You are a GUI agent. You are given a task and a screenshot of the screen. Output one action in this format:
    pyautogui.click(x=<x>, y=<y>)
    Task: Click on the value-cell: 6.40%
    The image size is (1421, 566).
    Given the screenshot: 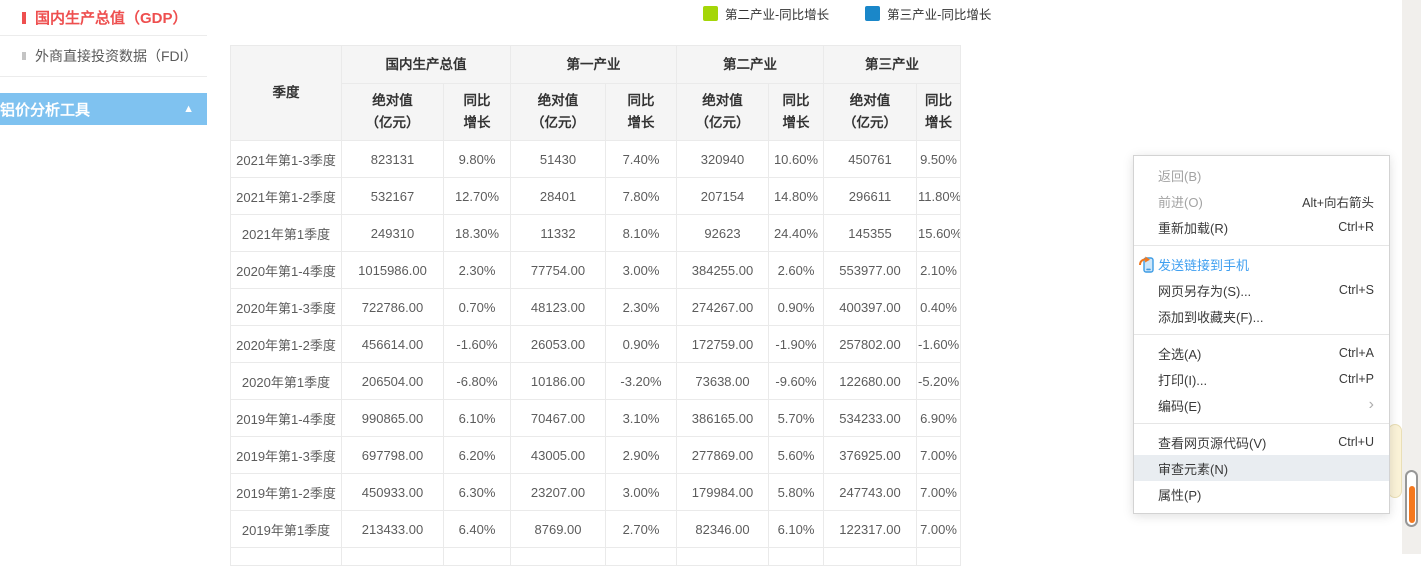 What is the action you would take?
    pyautogui.click(x=477, y=529)
    